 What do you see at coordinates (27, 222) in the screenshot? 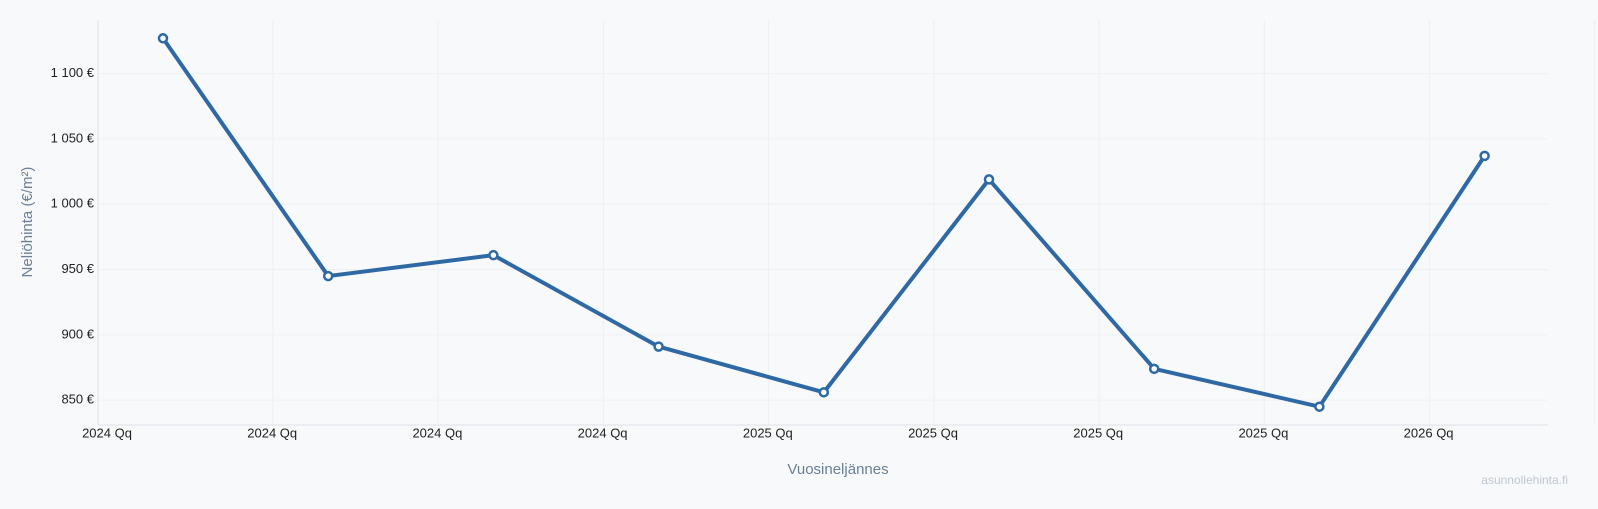
I see `y-axis-title: Neliöhinta (€/m²)` at bounding box center [27, 222].